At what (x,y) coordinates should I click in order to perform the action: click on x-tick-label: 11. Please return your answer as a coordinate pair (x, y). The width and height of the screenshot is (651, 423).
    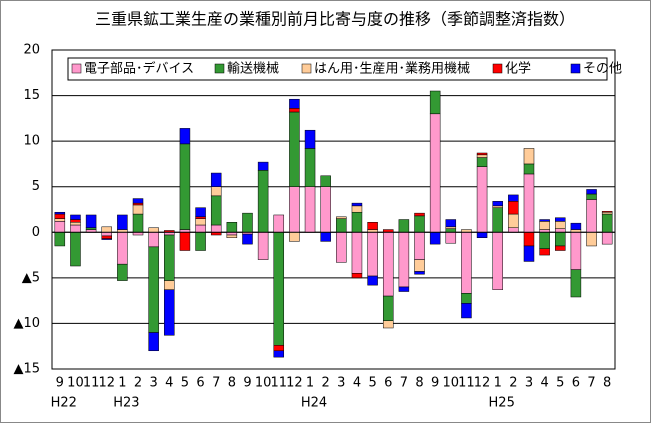
    Looking at the image, I should click on (278, 383).